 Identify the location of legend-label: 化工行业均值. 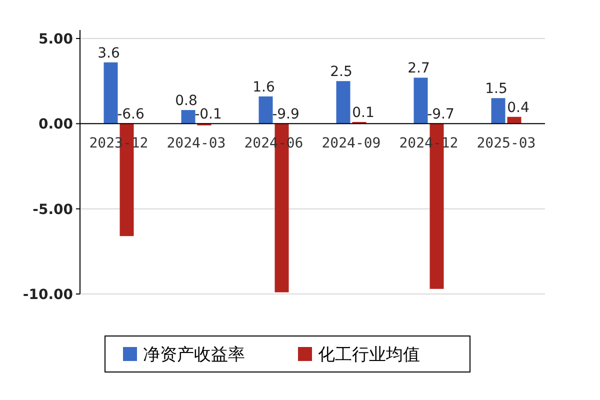
(369, 354).